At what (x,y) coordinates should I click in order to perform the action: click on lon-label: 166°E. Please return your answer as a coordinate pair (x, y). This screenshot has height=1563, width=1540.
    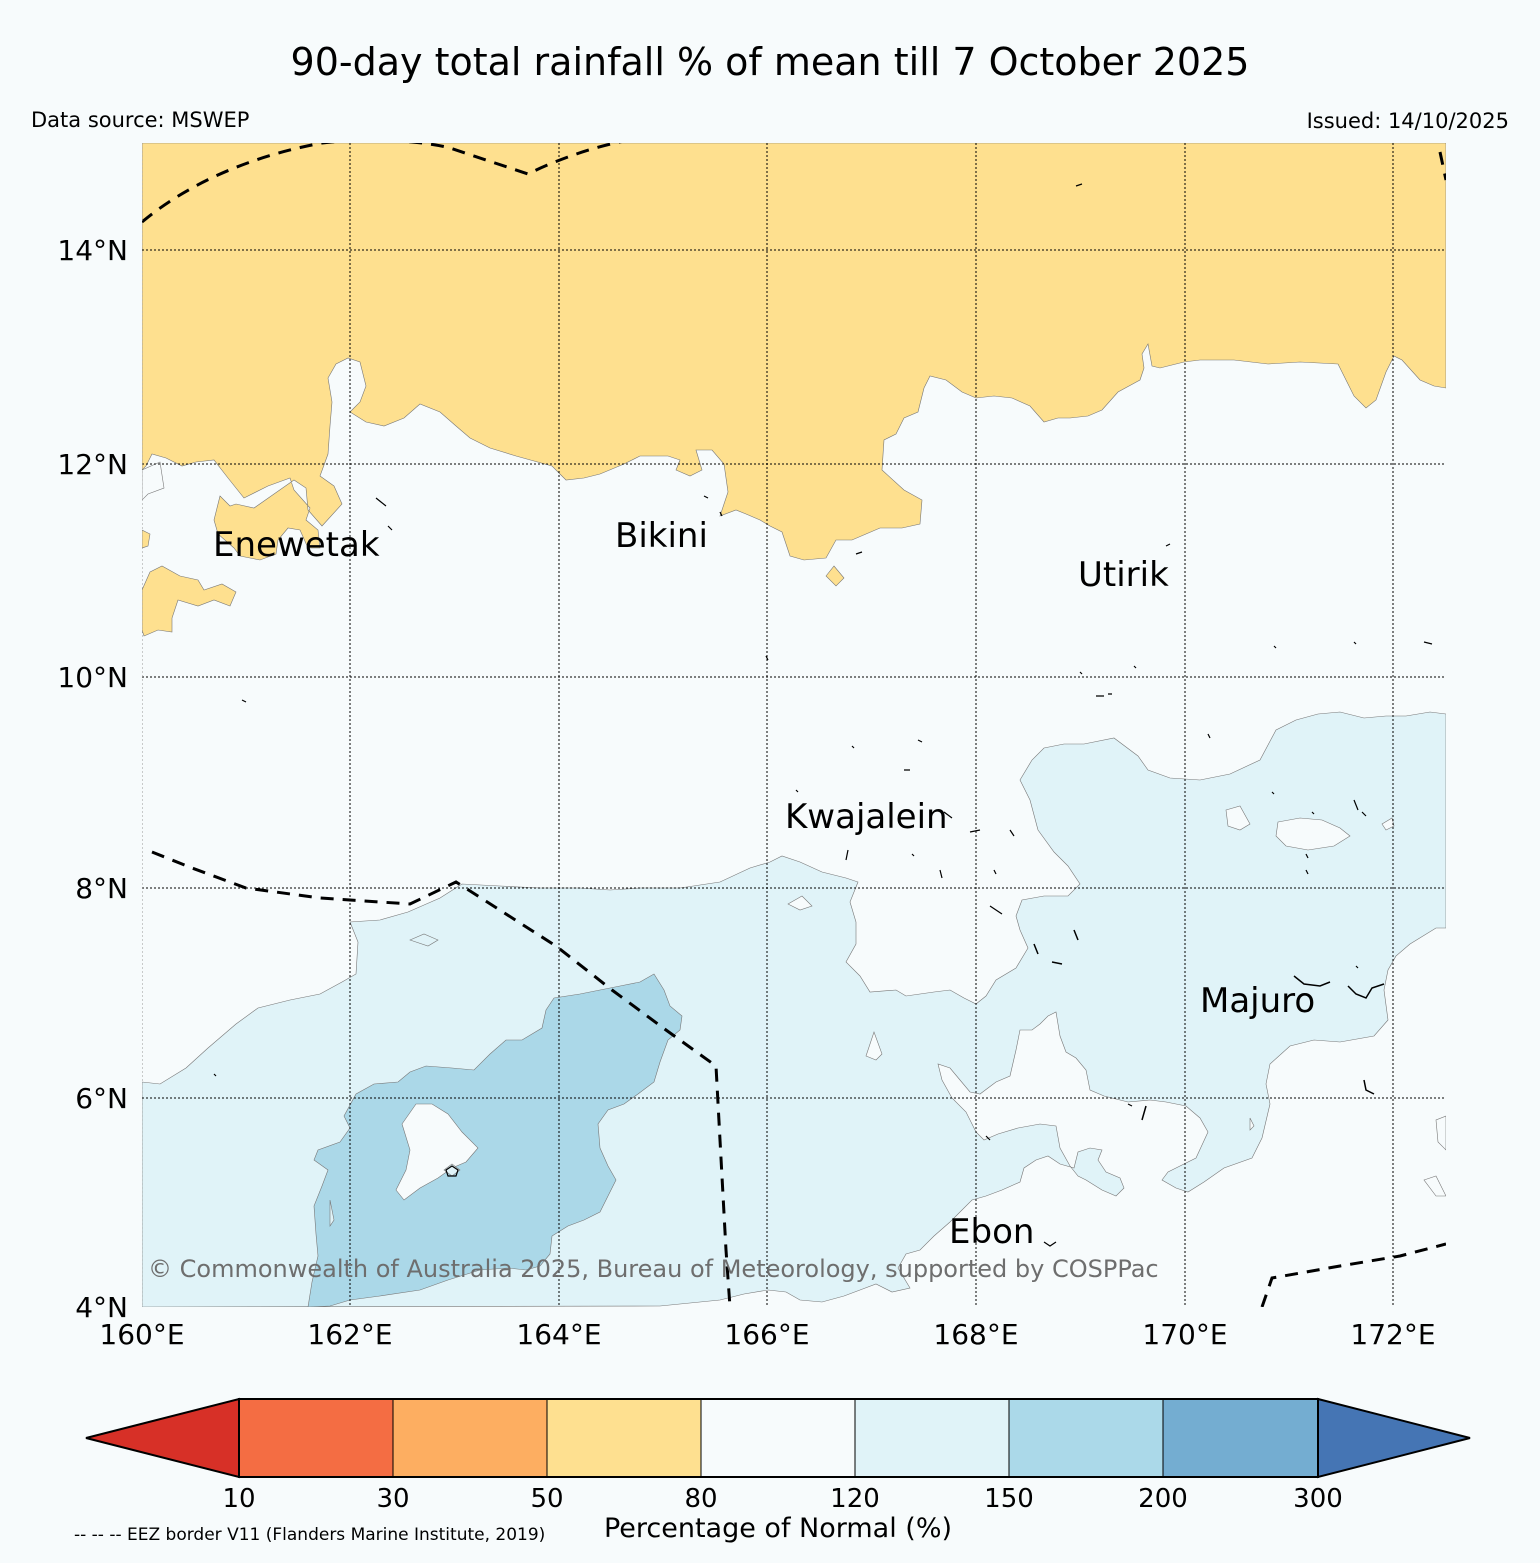
    Looking at the image, I should click on (766, 1334).